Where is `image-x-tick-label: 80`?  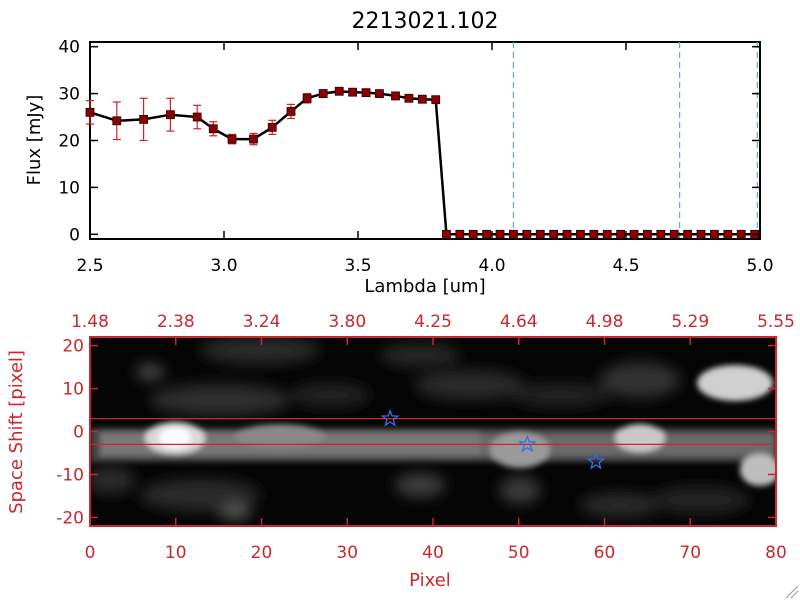
image-x-tick-label: 80 is located at coordinates (776, 553).